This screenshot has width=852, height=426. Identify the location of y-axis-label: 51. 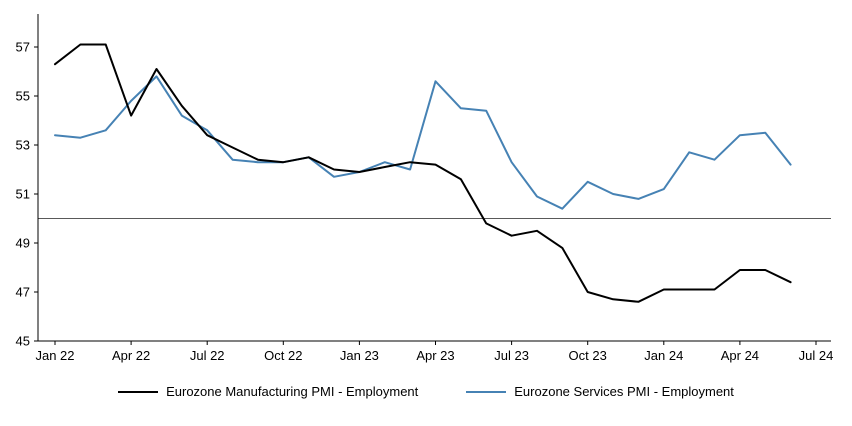
(23, 194).